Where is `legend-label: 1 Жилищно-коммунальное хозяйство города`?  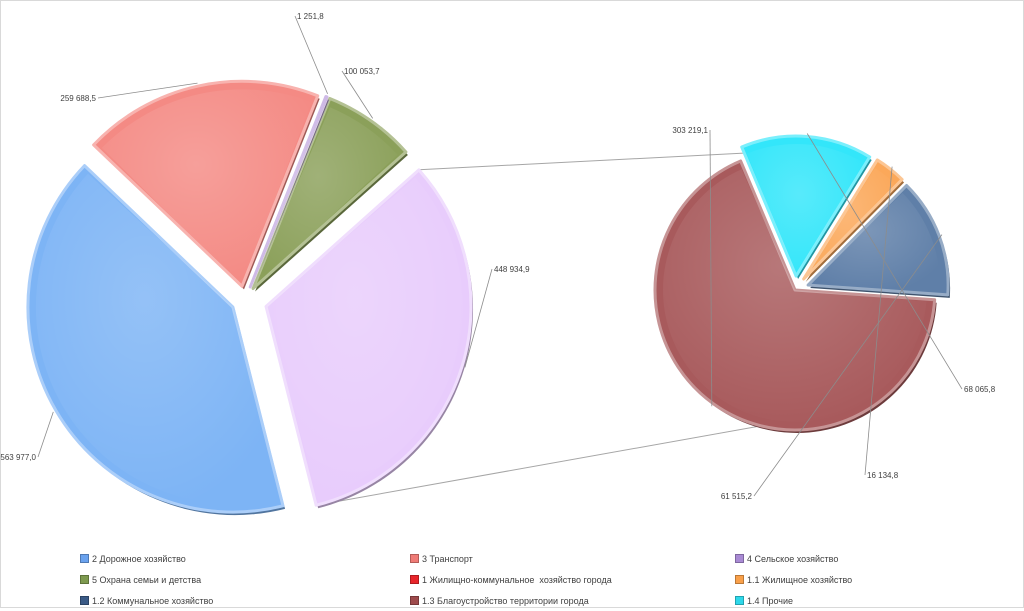 legend-label: 1 Жилищно-коммунальное хозяйство города is located at coordinates (517, 579).